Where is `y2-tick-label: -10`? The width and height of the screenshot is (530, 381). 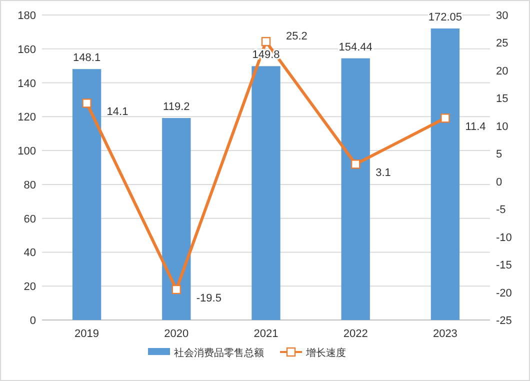
y2-tick-label: -10 is located at coordinates (504, 238).